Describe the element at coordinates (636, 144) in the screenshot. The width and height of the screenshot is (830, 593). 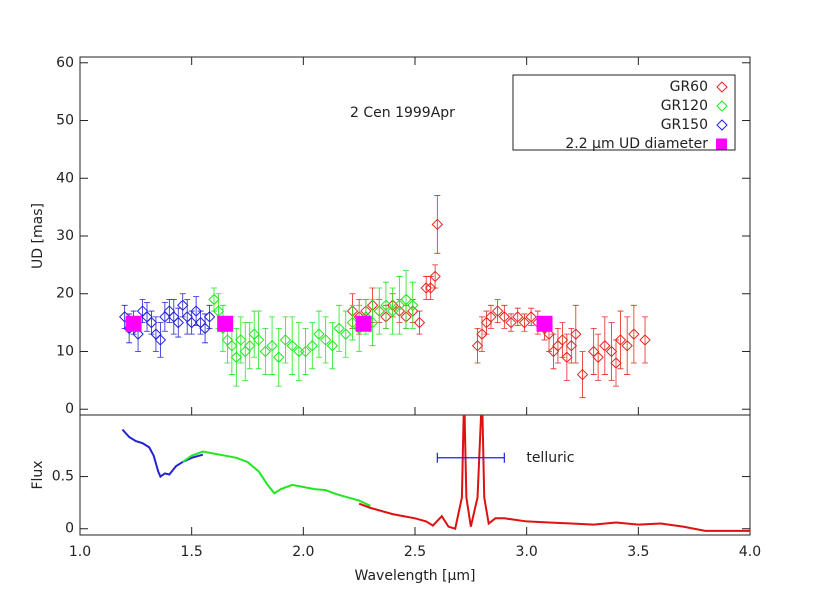
I see `legend-label: 2.2 μm UD diameter` at that location.